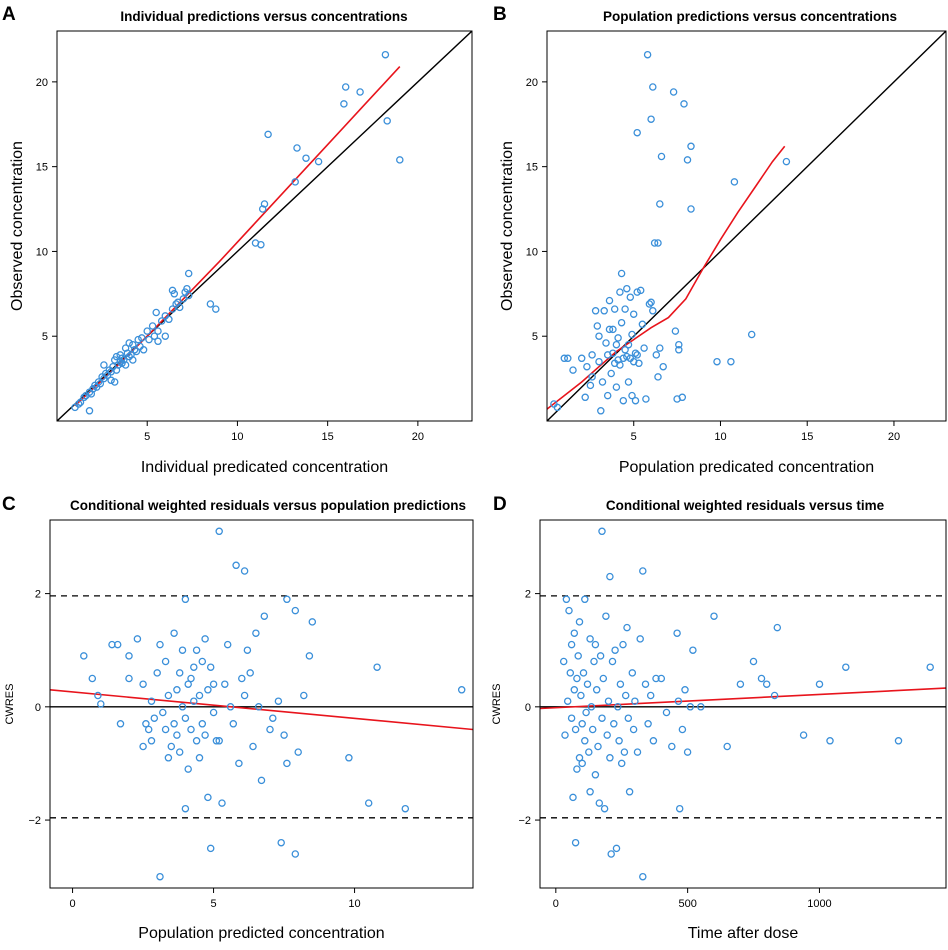 The height and width of the screenshot is (950, 948). I want to click on x-tick-label: 5, so click(147, 437).